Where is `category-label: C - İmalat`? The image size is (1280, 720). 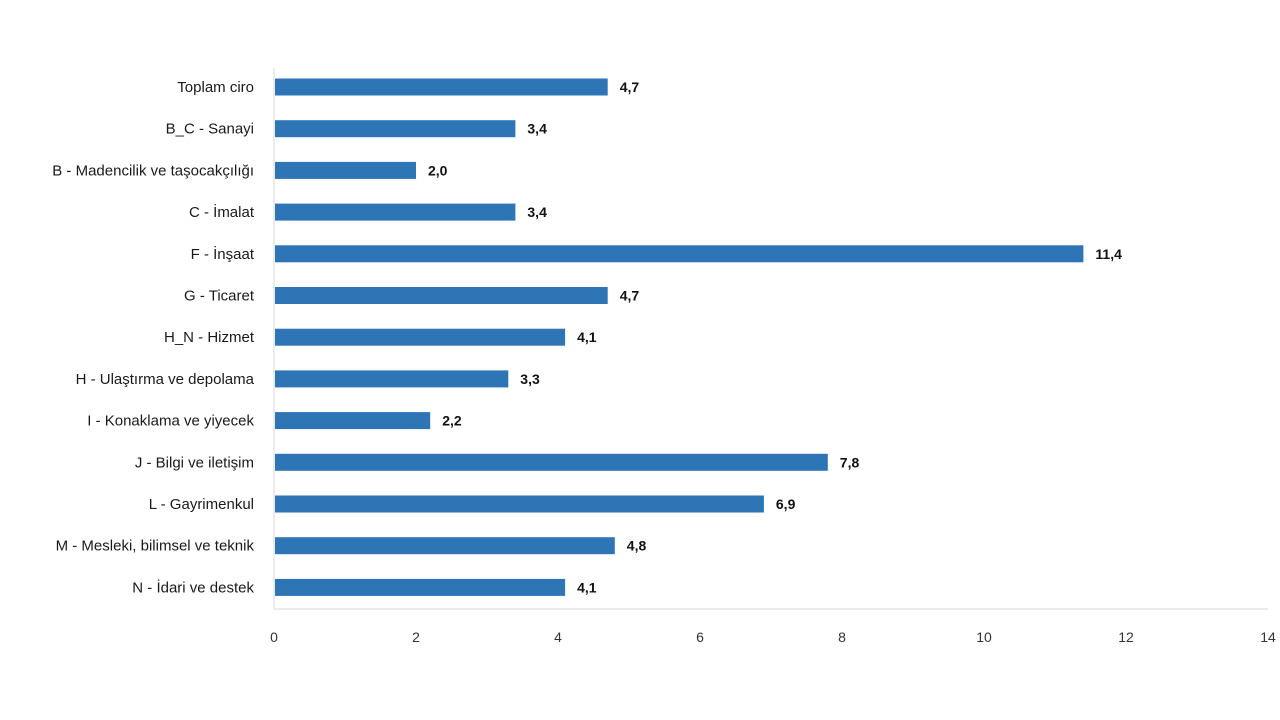 category-label: C - İmalat is located at coordinates (222, 212).